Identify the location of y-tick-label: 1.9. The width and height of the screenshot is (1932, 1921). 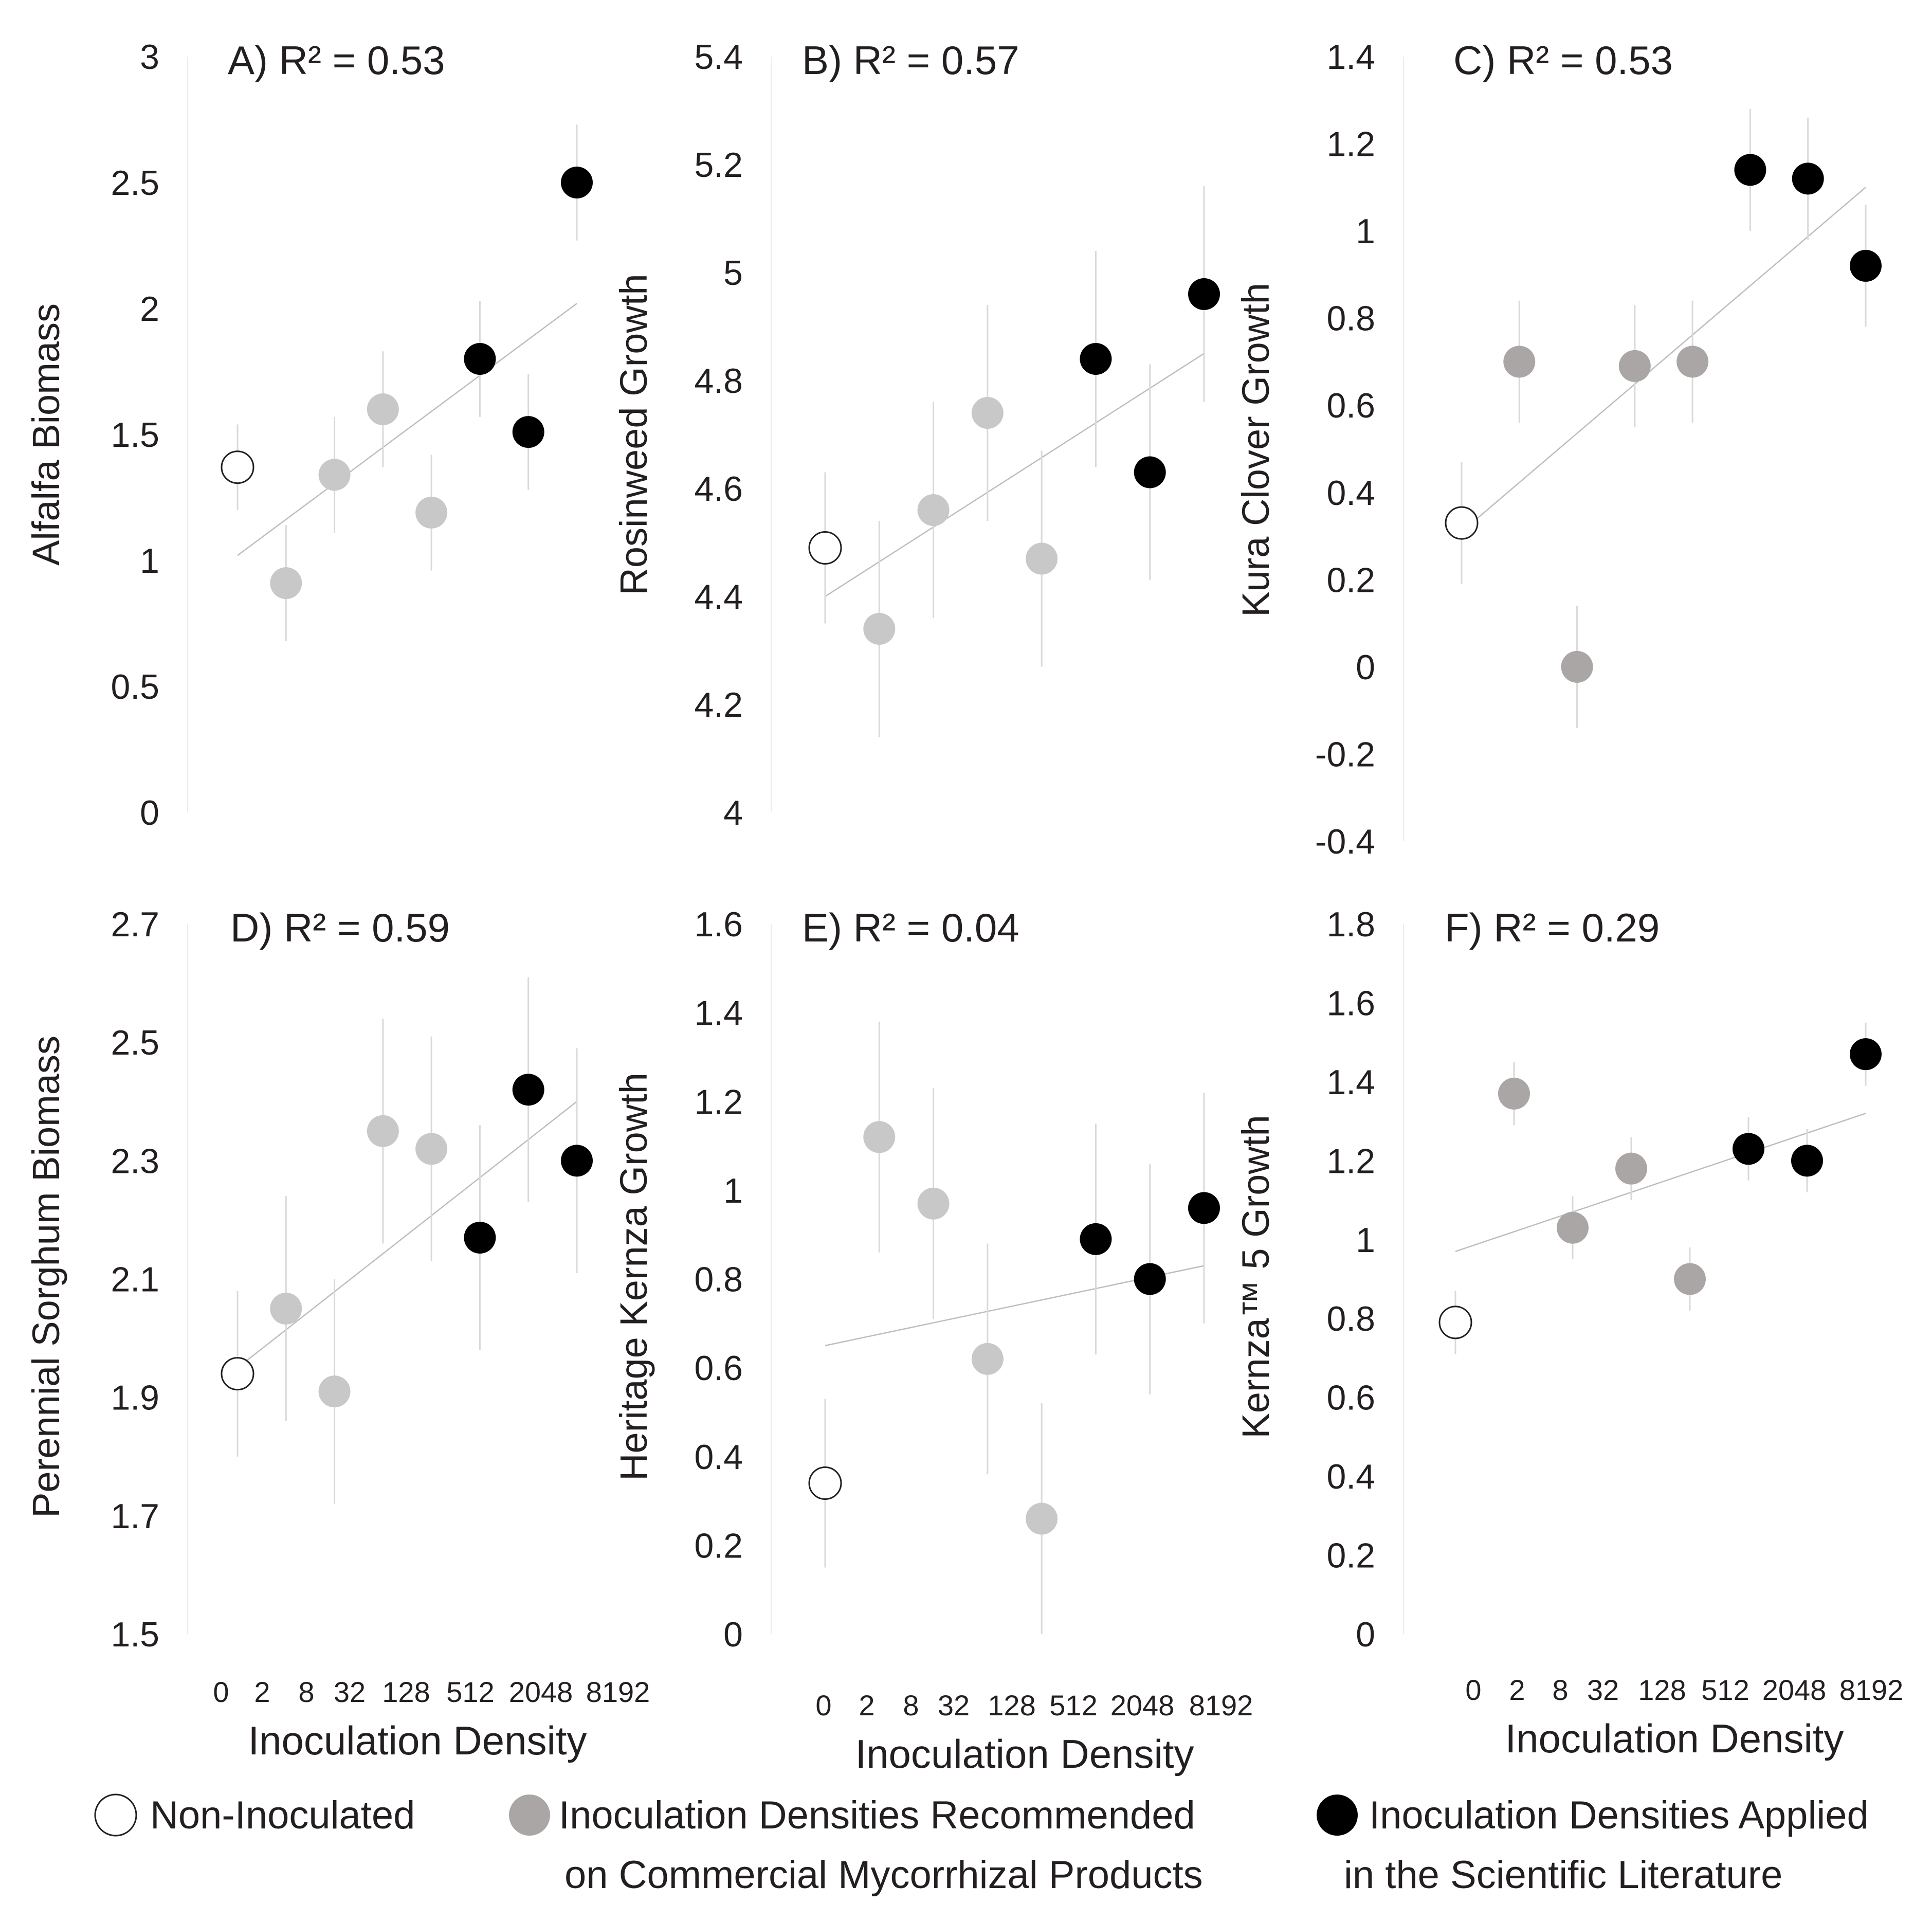
(135, 1399).